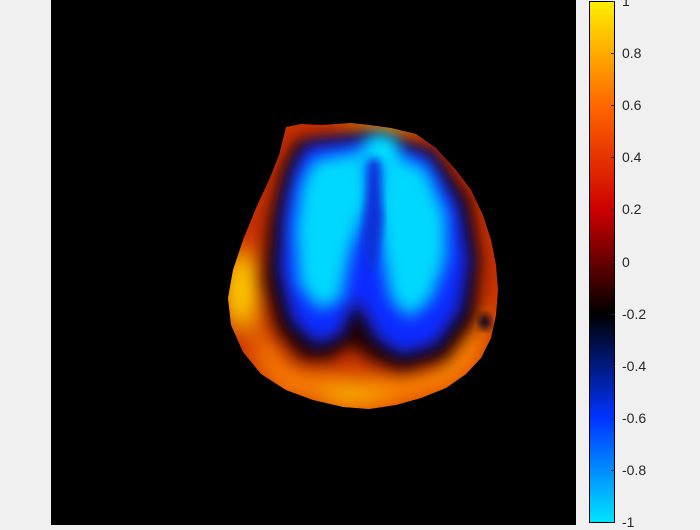 The width and height of the screenshot is (700, 530). I want to click on colorbar-tick-label: -0.2, so click(634, 313).